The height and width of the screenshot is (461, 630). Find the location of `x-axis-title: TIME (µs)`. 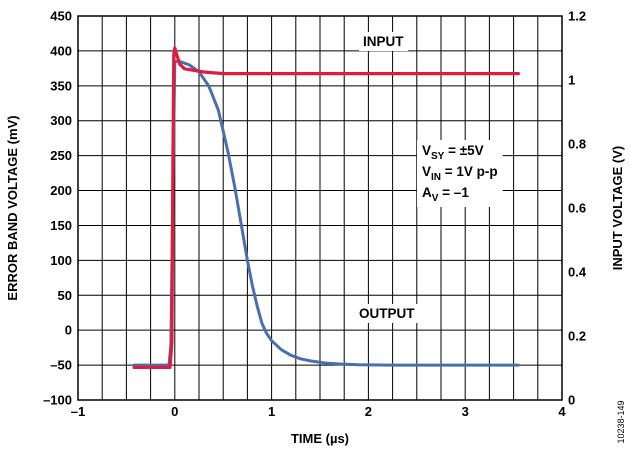

x-axis-title: TIME (µs) is located at coordinates (320, 438).